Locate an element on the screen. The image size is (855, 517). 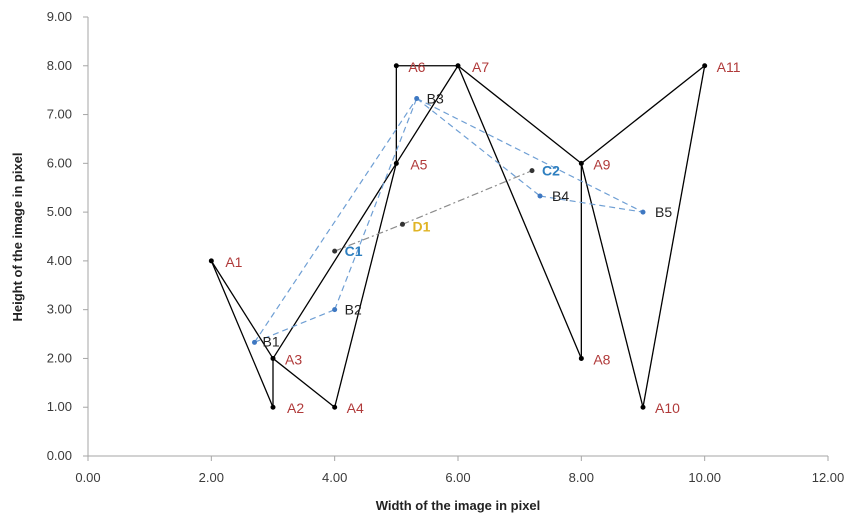
point-label-B5: B5 is located at coordinates (663, 212).